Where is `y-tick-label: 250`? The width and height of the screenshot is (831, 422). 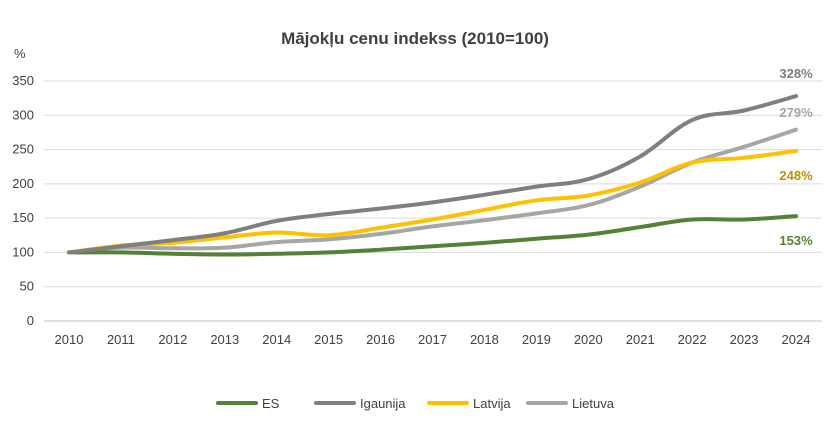 y-tick-label: 250 is located at coordinates (23, 149).